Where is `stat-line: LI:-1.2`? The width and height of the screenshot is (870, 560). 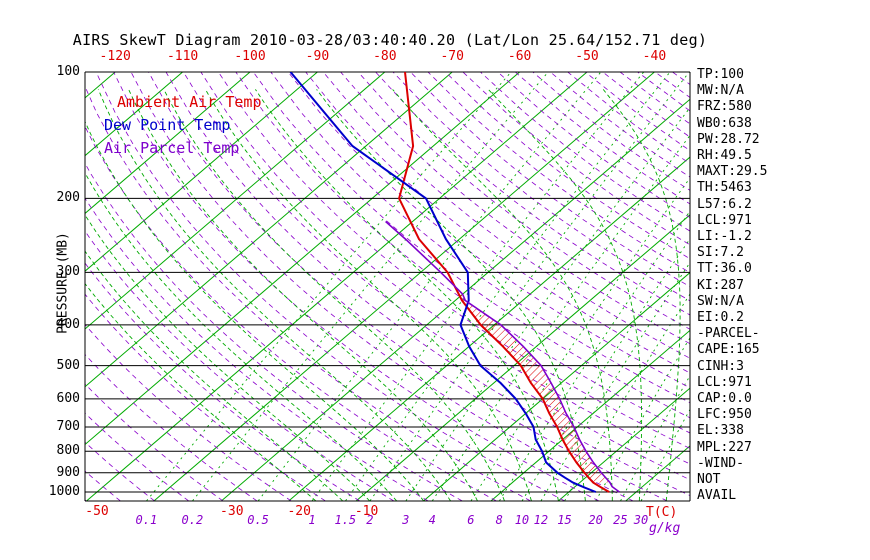 stat-line: LI:-1.2 is located at coordinates (724, 236).